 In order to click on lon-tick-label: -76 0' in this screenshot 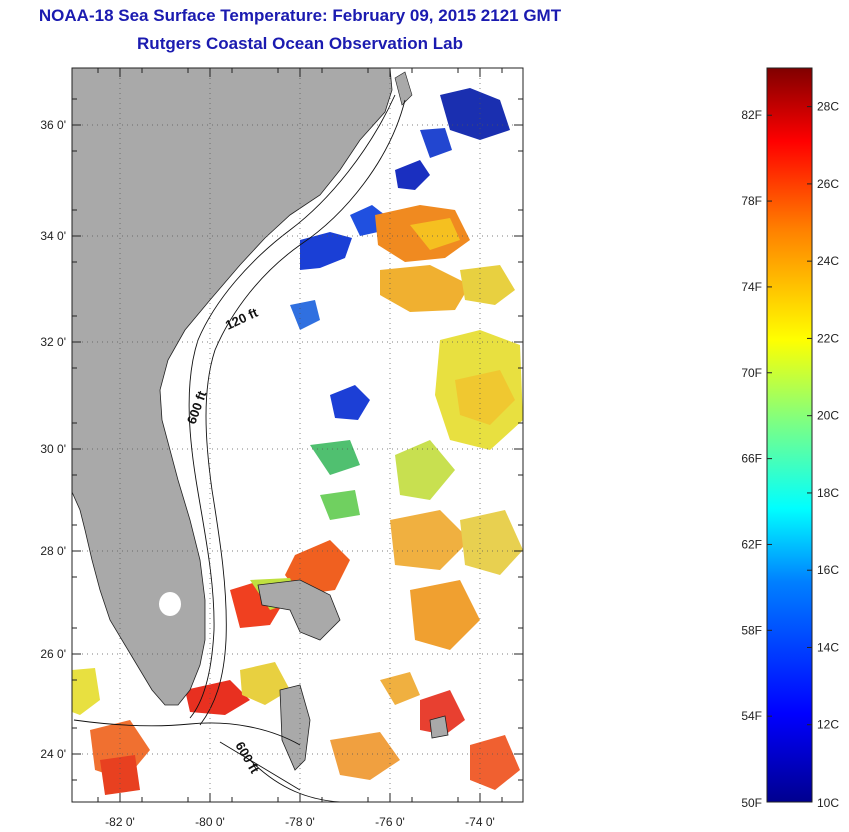, I will do `click(390, 822)`.